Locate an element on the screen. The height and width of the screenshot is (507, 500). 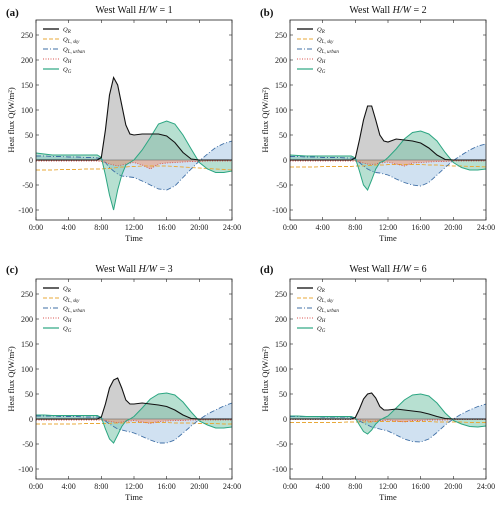
fill-QH is located at coordinates (388, 420).